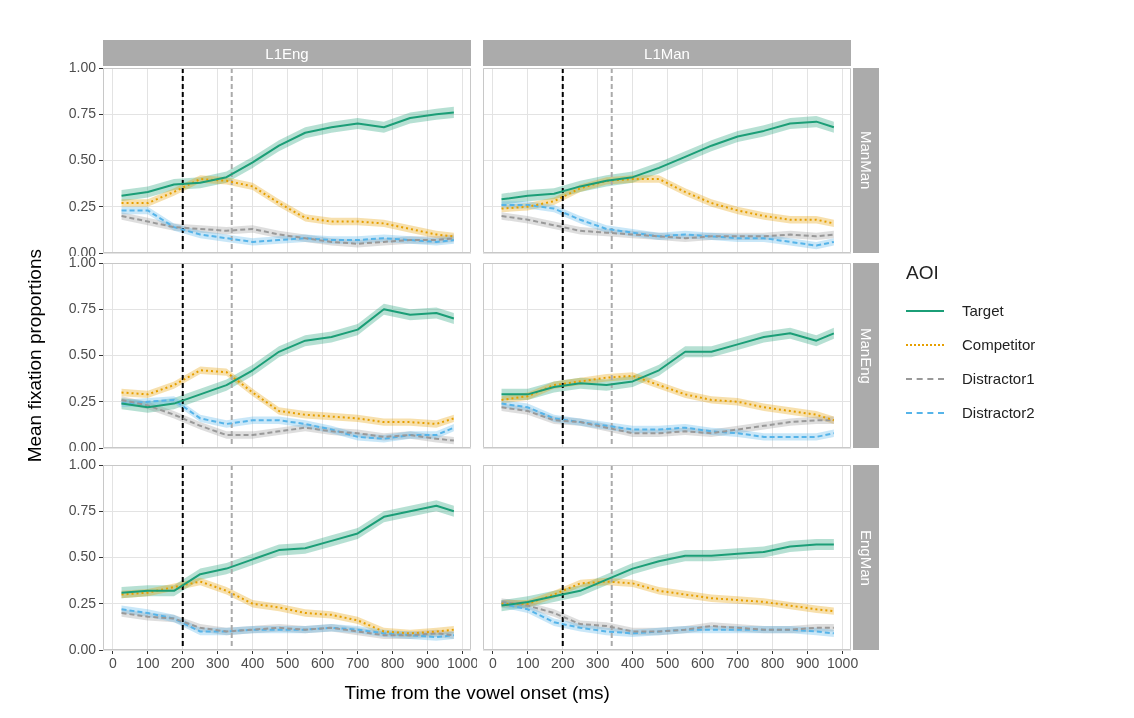 The height and width of the screenshot is (718, 1134). Describe the element at coordinates (923, 272) in the screenshot. I see `legend-title: AOI` at that location.